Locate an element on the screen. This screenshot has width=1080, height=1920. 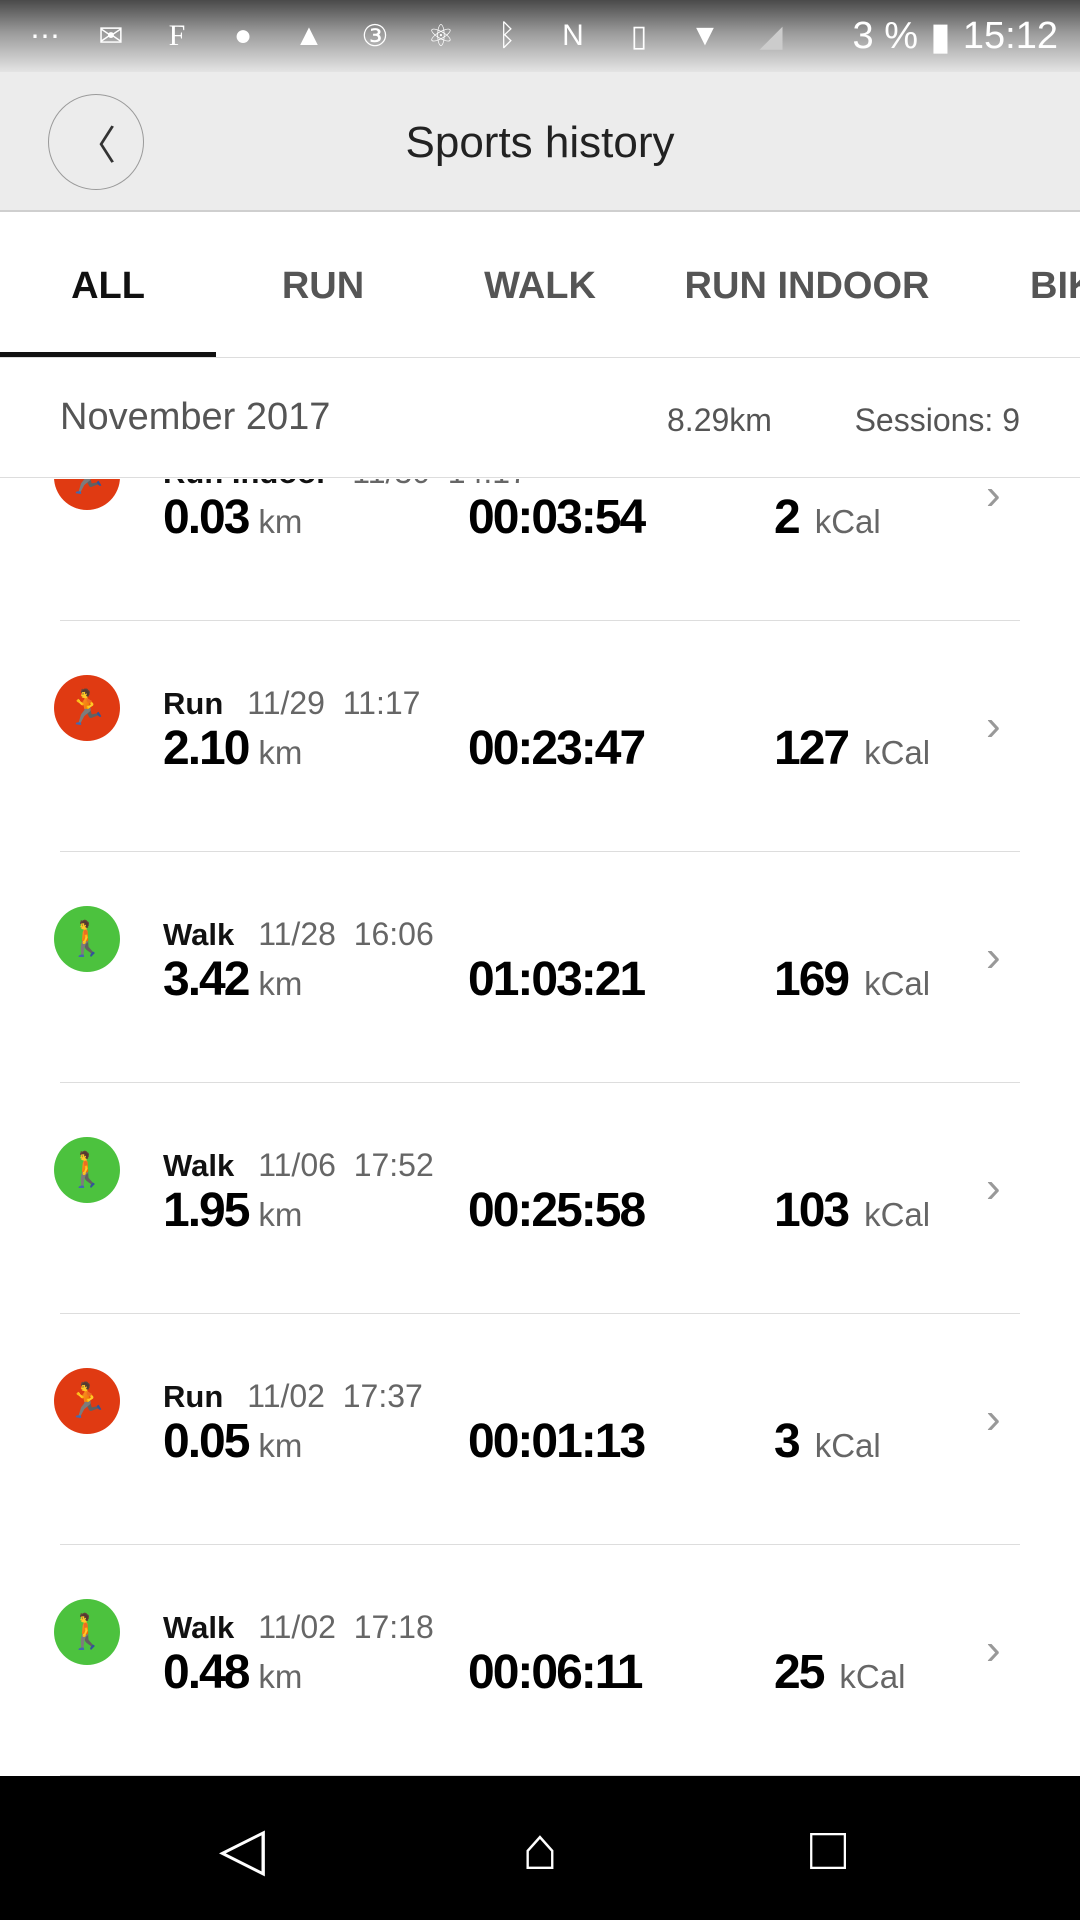
tab-bar: ALL RUN WALK RUN INDOOR BIKE is located at coordinates (540, 285).